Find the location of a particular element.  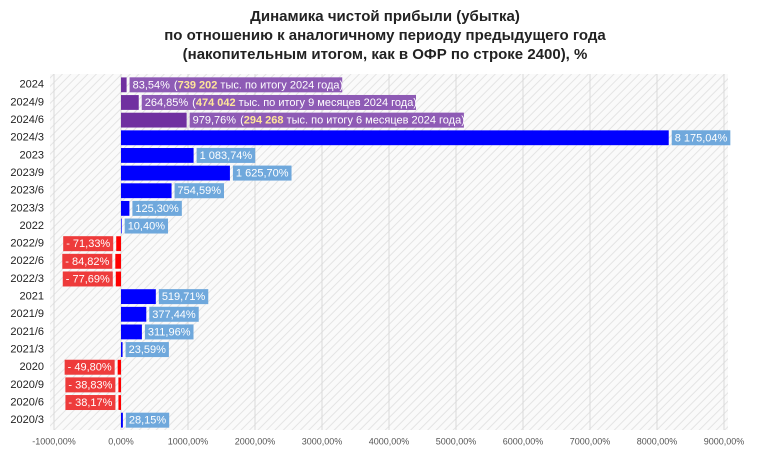

data-label: 8 175,04% is located at coordinates (701, 138).